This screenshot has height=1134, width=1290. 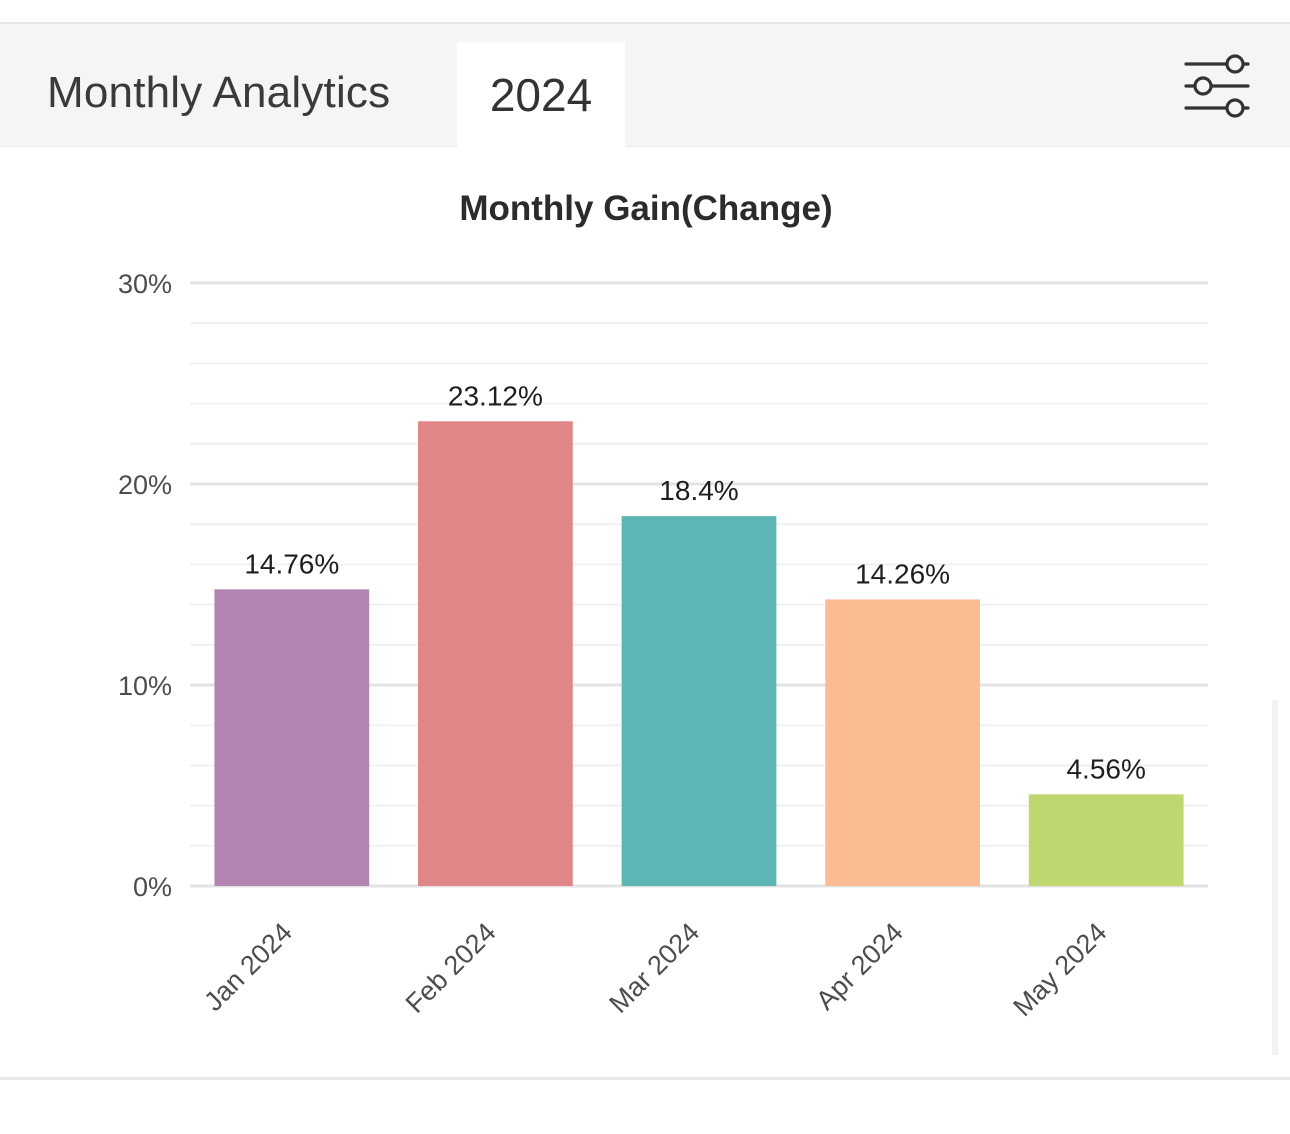 I want to click on x-tick-label: Feb 2024, so click(x=451, y=968).